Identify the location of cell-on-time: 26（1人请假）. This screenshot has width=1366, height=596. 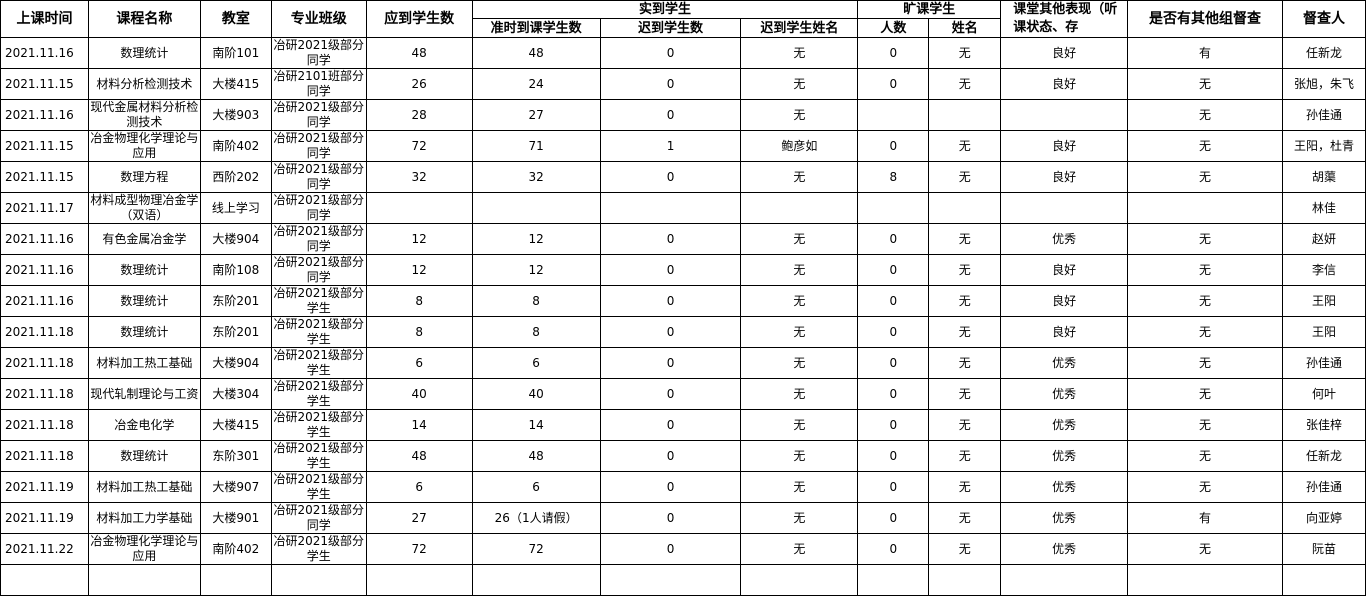
(536, 518).